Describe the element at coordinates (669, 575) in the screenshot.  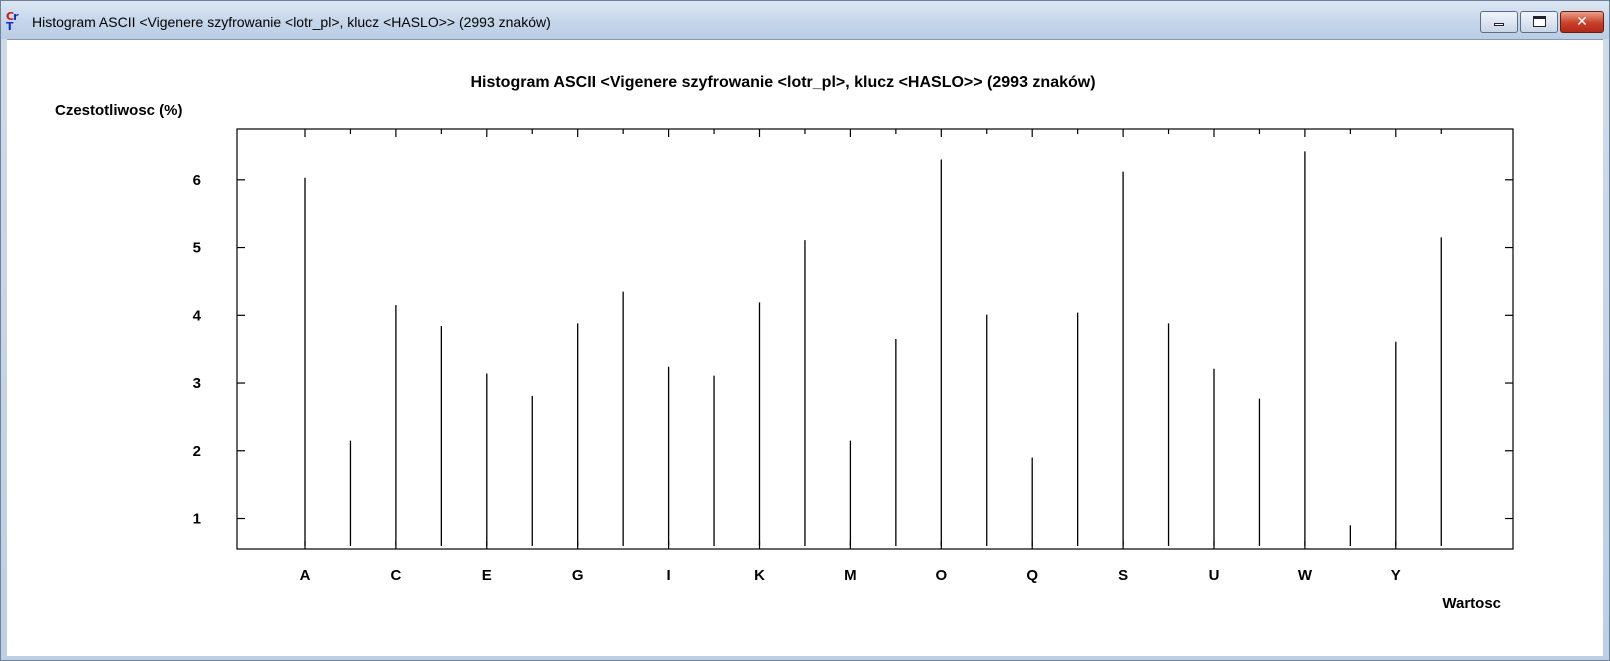
I see `x-tick-label: I` at that location.